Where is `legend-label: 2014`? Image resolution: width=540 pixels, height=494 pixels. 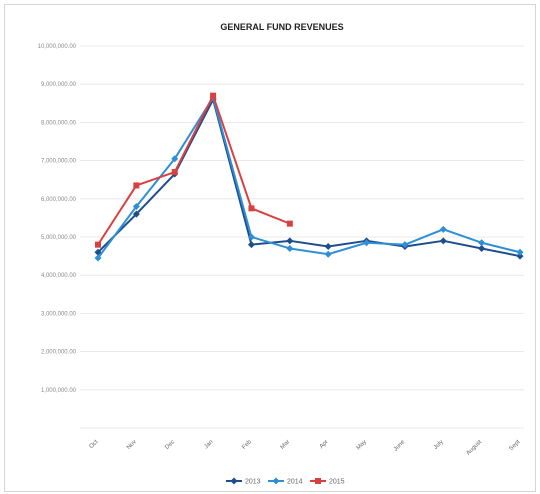
legend-label: 2014 is located at coordinates (295, 482).